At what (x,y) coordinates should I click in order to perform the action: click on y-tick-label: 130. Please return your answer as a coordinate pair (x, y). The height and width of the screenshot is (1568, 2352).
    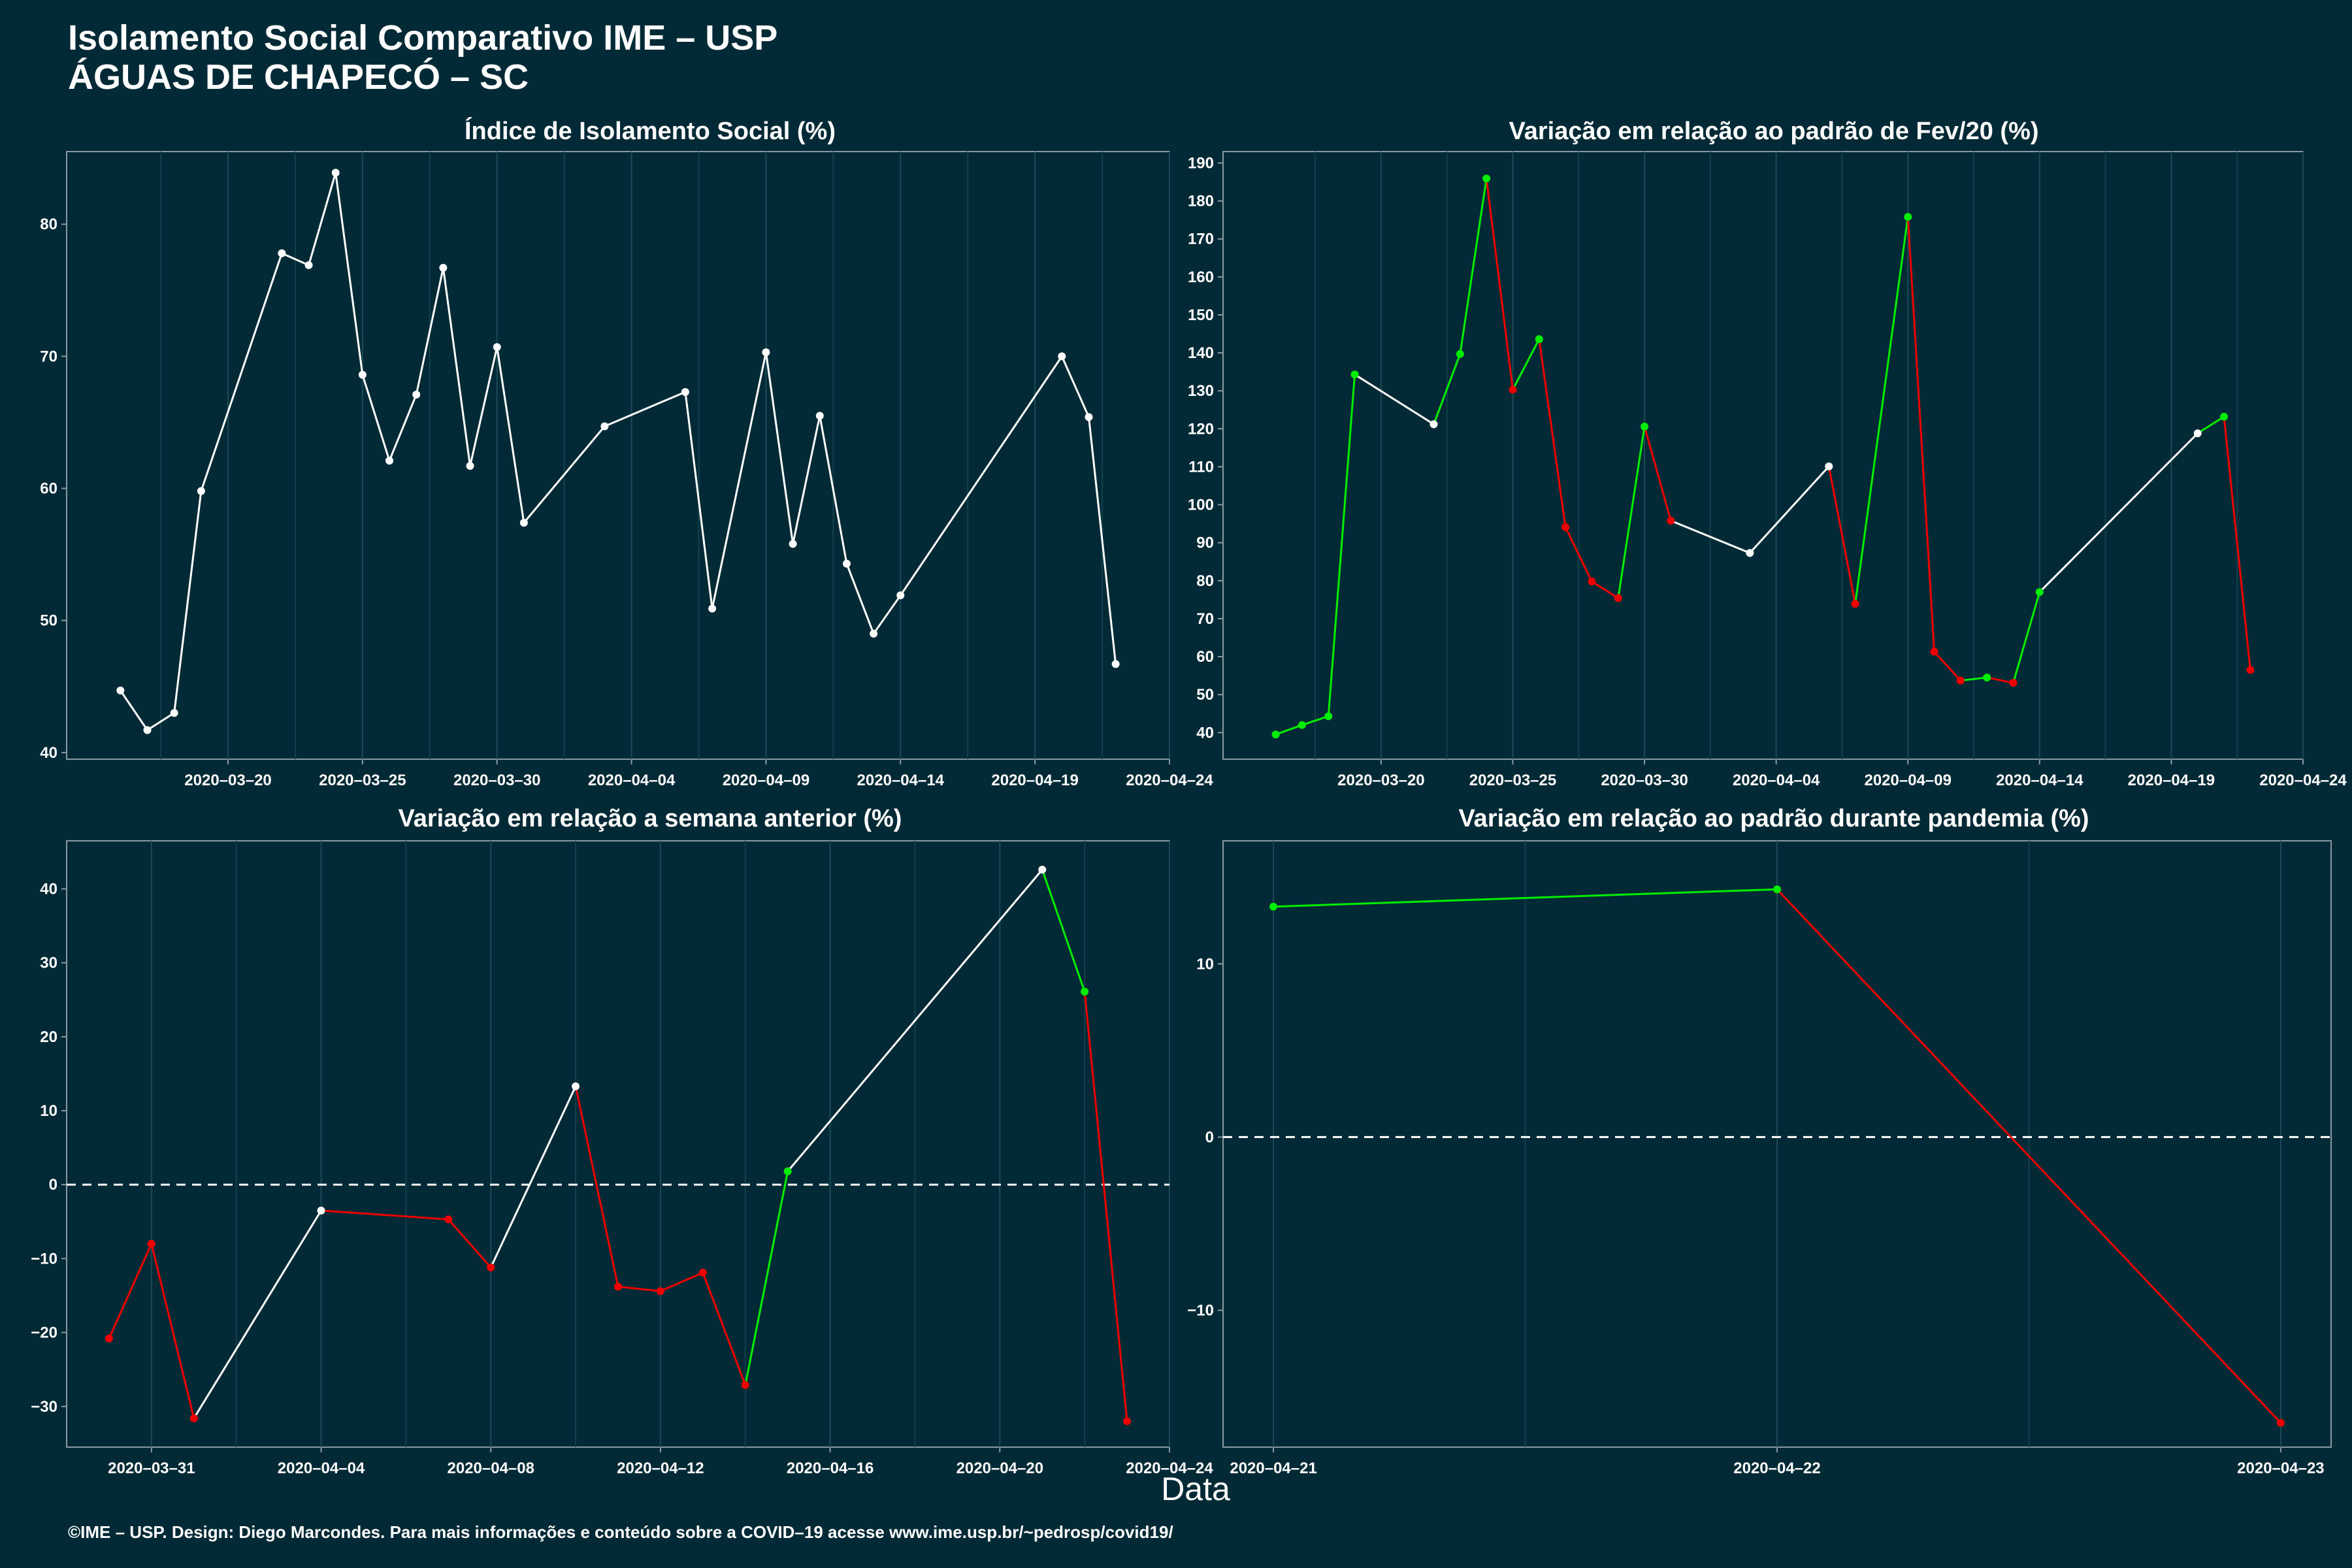
    Looking at the image, I should click on (1201, 391).